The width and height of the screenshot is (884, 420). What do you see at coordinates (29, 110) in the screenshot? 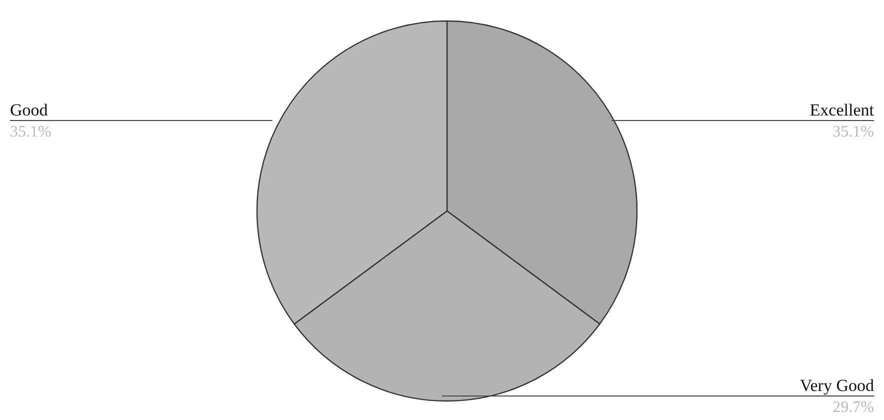
I see `slice-label: Good` at bounding box center [29, 110].